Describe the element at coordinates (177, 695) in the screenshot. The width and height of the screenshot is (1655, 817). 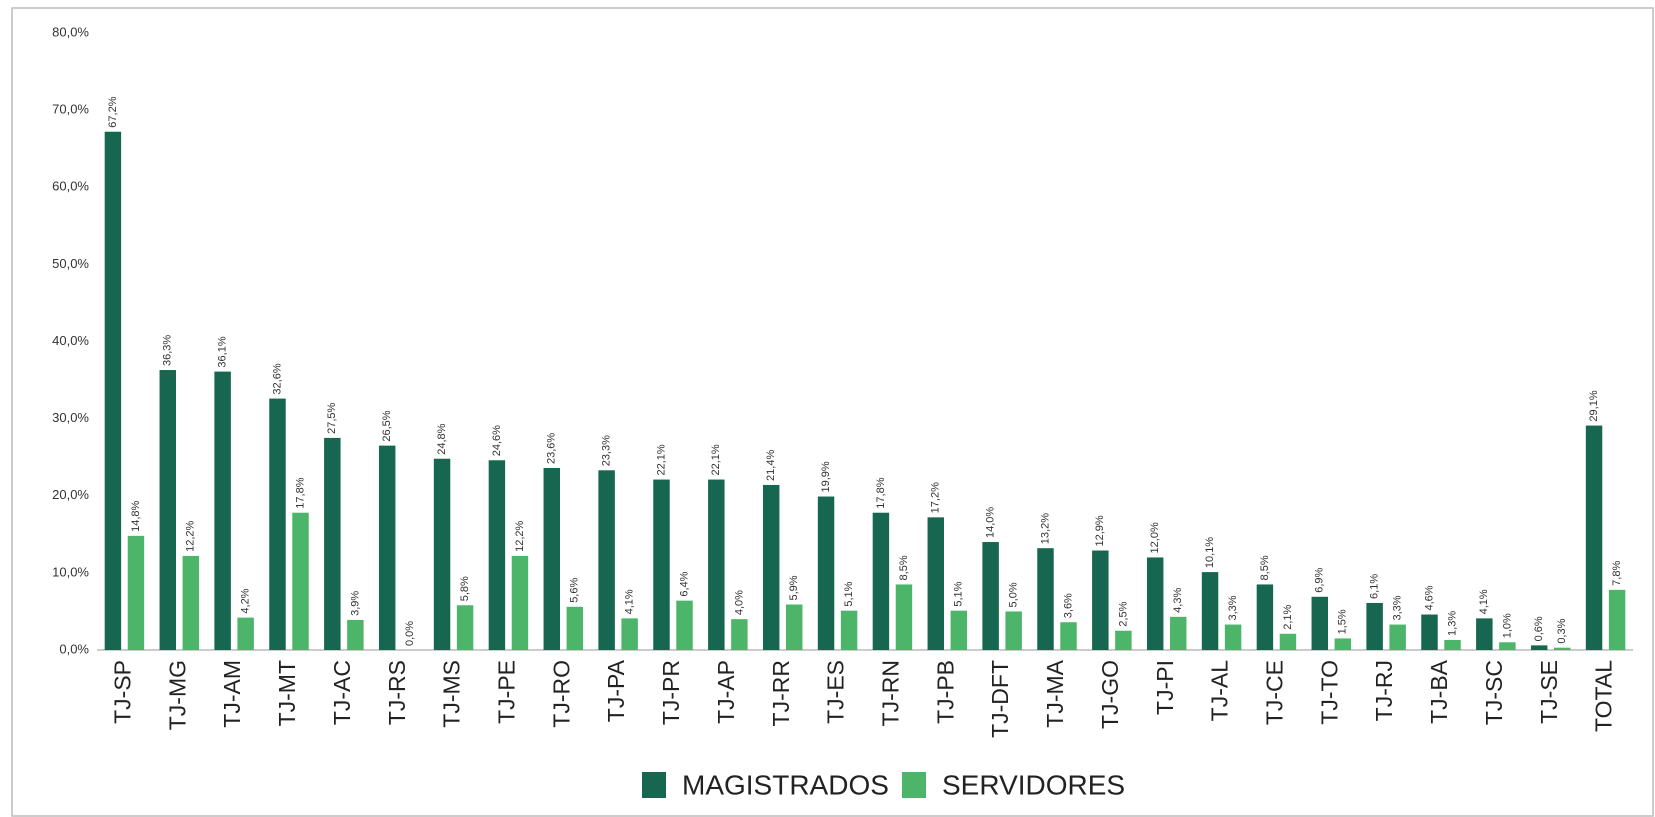
I see `x-tick-label: TJ-MG` at that location.